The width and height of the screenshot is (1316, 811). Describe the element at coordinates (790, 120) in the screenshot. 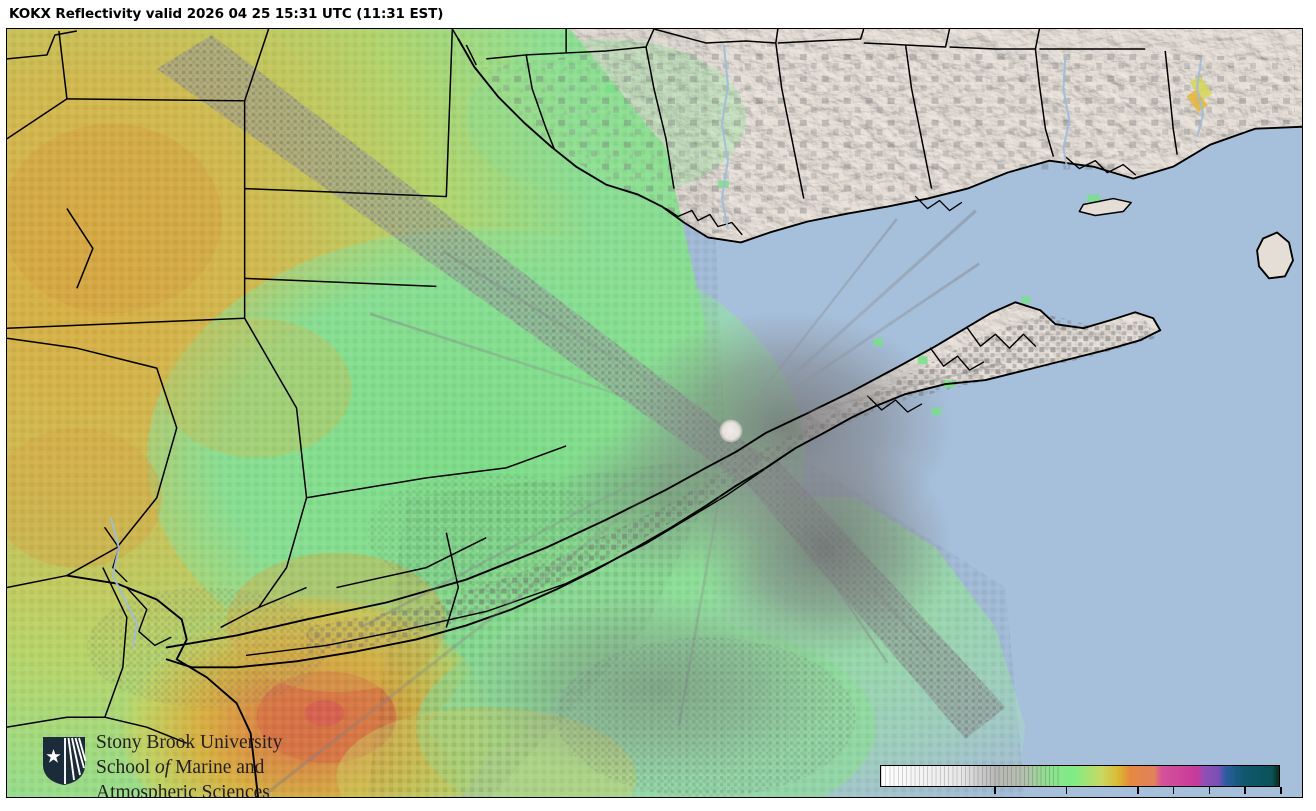

I see `border-ct-county-v3` at that location.